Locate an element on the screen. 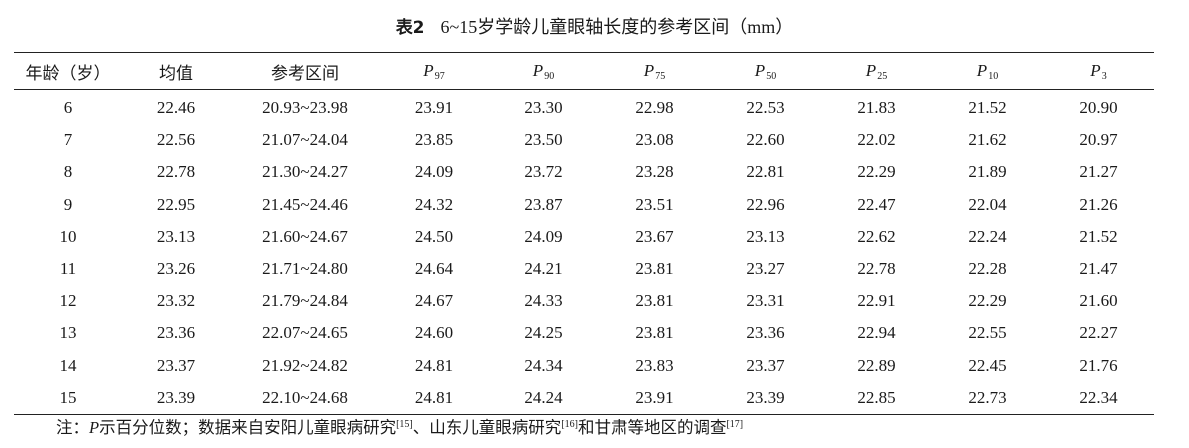 The width and height of the screenshot is (1189, 448). table-cell: 22.04 is located at coordinates (987, 204).